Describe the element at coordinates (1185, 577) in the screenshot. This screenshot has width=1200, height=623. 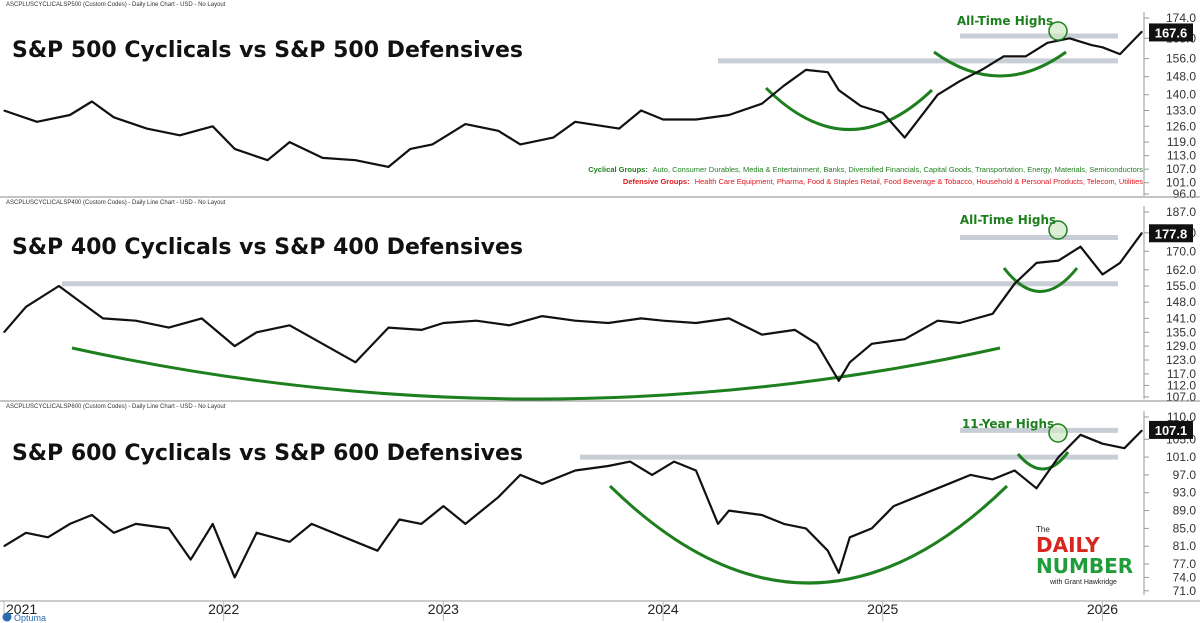
I see `y-tick-label: 74.0` at that location.